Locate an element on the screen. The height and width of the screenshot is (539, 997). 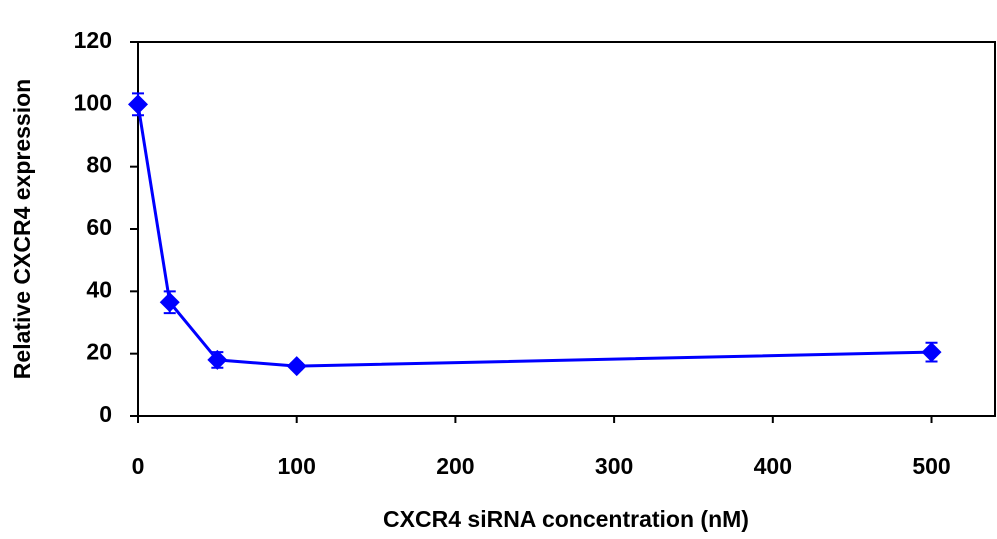
y-tick-label: 100 is located at coordinates (93, 102).